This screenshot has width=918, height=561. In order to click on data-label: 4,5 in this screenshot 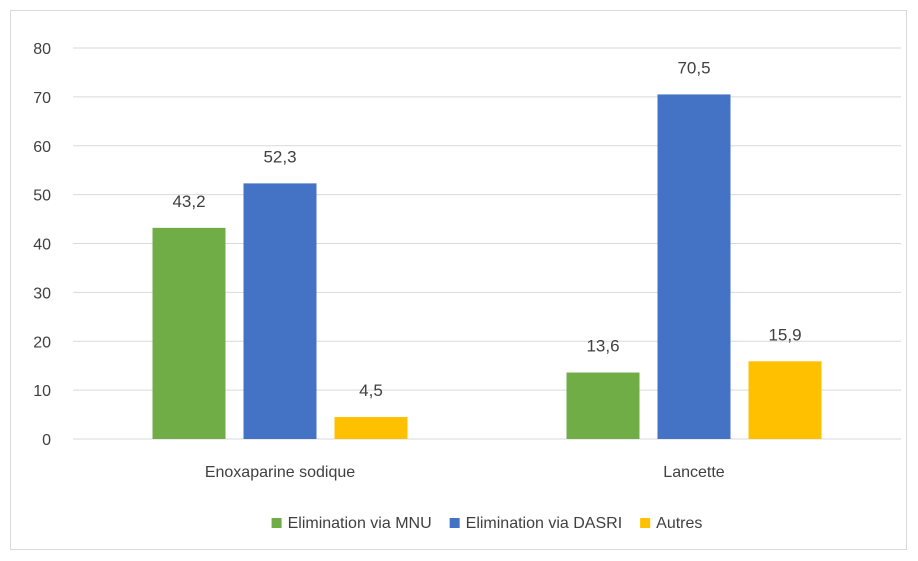, I will do `click(371, 390)`.